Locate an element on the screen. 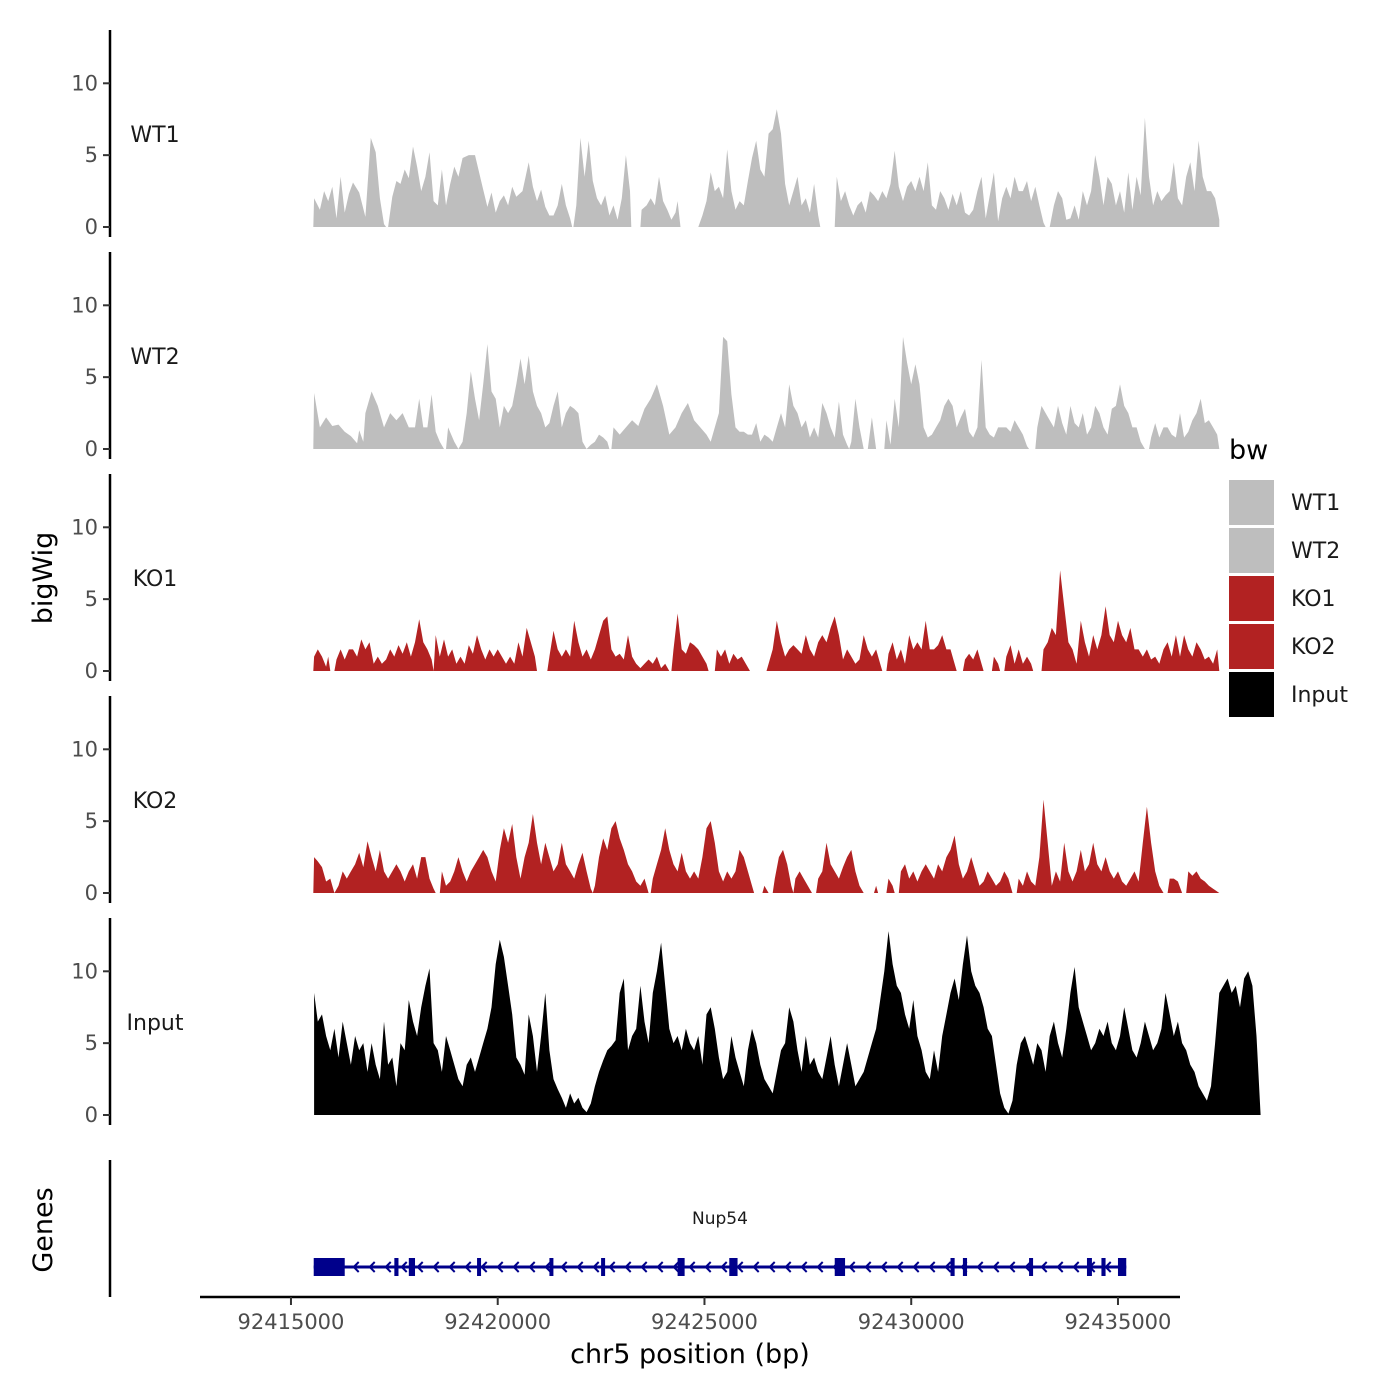  track-ko1: 0 5 10 KO1 is located at coordinates (645, 578).